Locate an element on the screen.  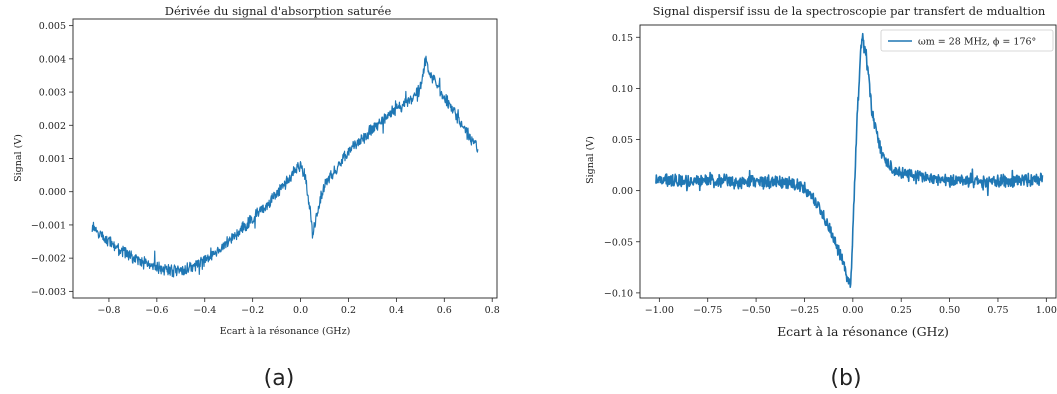
chart-a-ytick-label: 0.005 is located at coordinates (52, 26).